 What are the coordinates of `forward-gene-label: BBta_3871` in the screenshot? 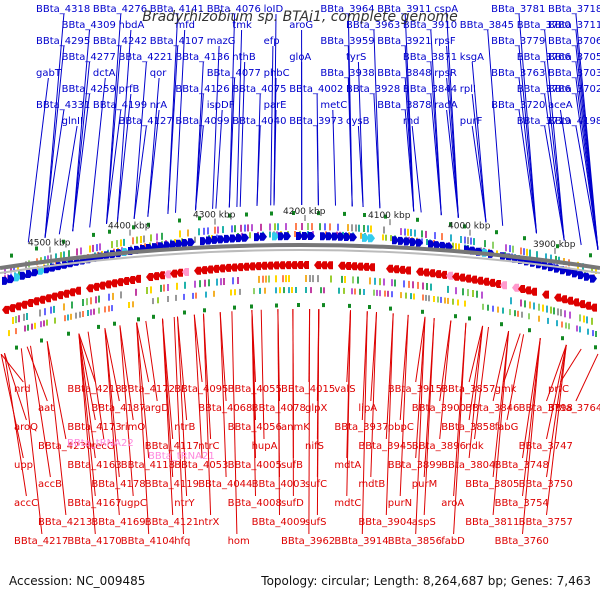 It's located at (430, 57).